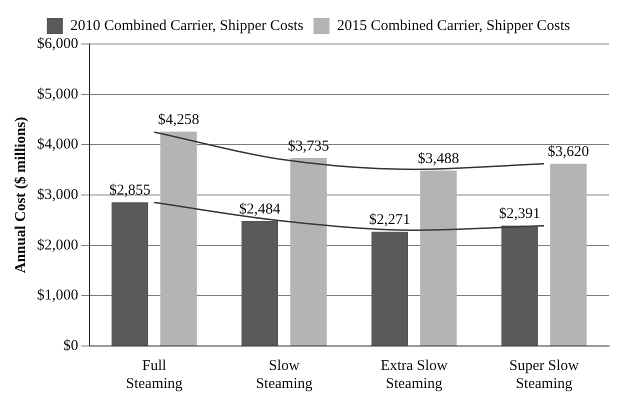  I want to click on data-label: $4,258, so click(179, 120).